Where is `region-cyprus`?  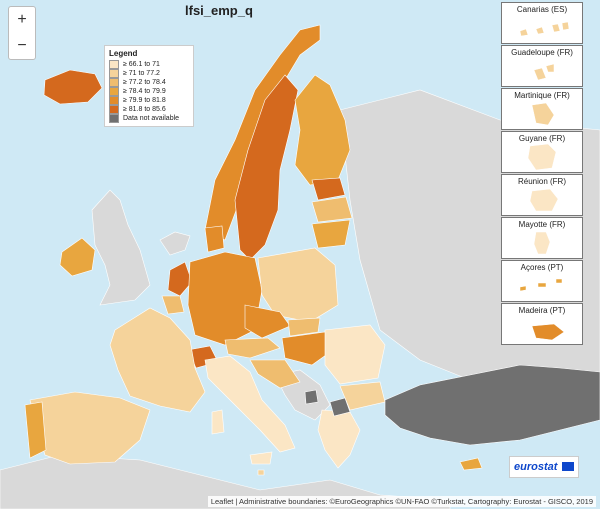 region-cyprus is located at coordinates (471, 464).